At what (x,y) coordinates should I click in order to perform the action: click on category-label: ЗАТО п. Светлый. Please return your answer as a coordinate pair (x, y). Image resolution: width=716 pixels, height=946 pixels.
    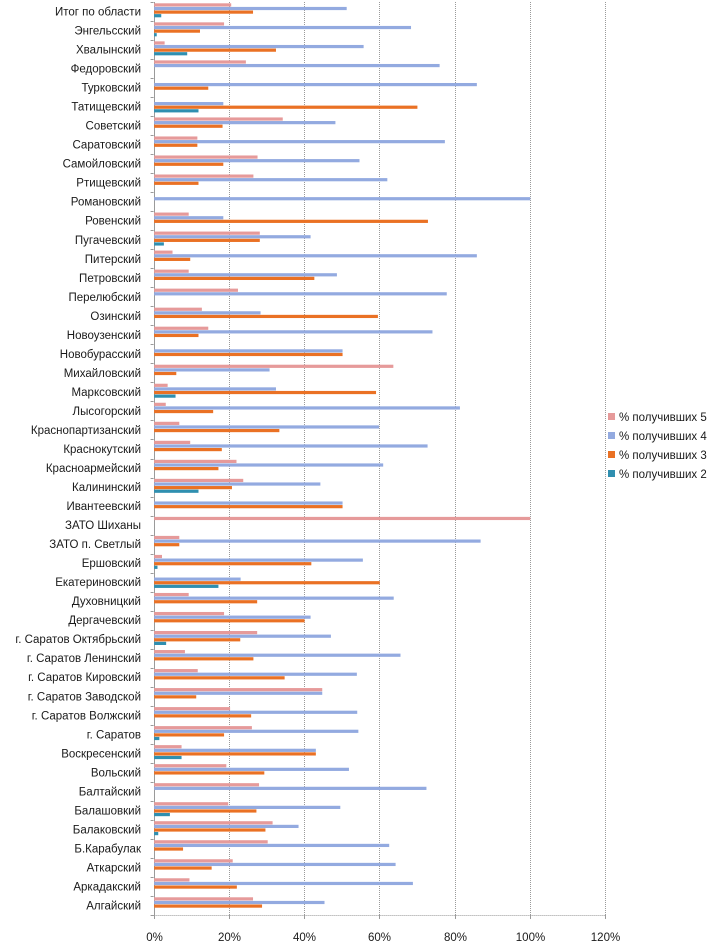
    Looking at the image, I should click on (95, 545).